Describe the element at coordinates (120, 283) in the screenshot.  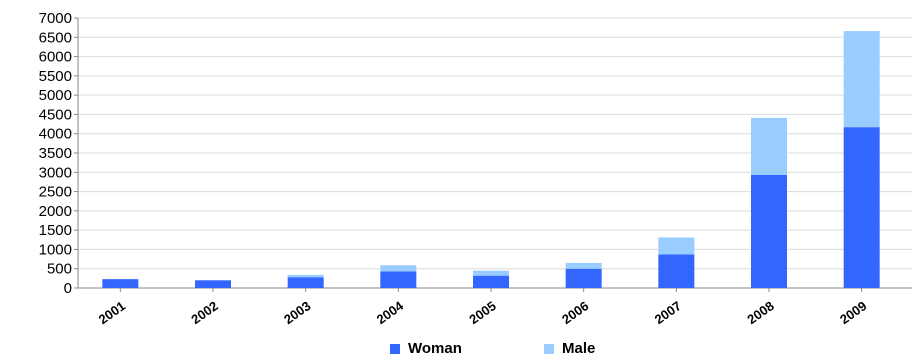
I see `bar-woman-2001` at that location.